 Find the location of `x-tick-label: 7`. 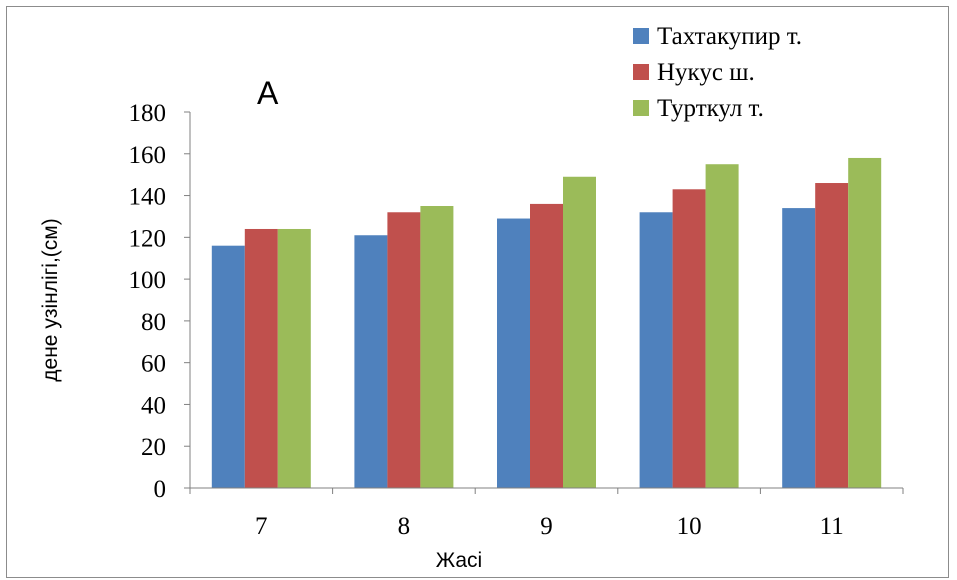

x-tick-label: 7 is located at coordinates (261, 526).